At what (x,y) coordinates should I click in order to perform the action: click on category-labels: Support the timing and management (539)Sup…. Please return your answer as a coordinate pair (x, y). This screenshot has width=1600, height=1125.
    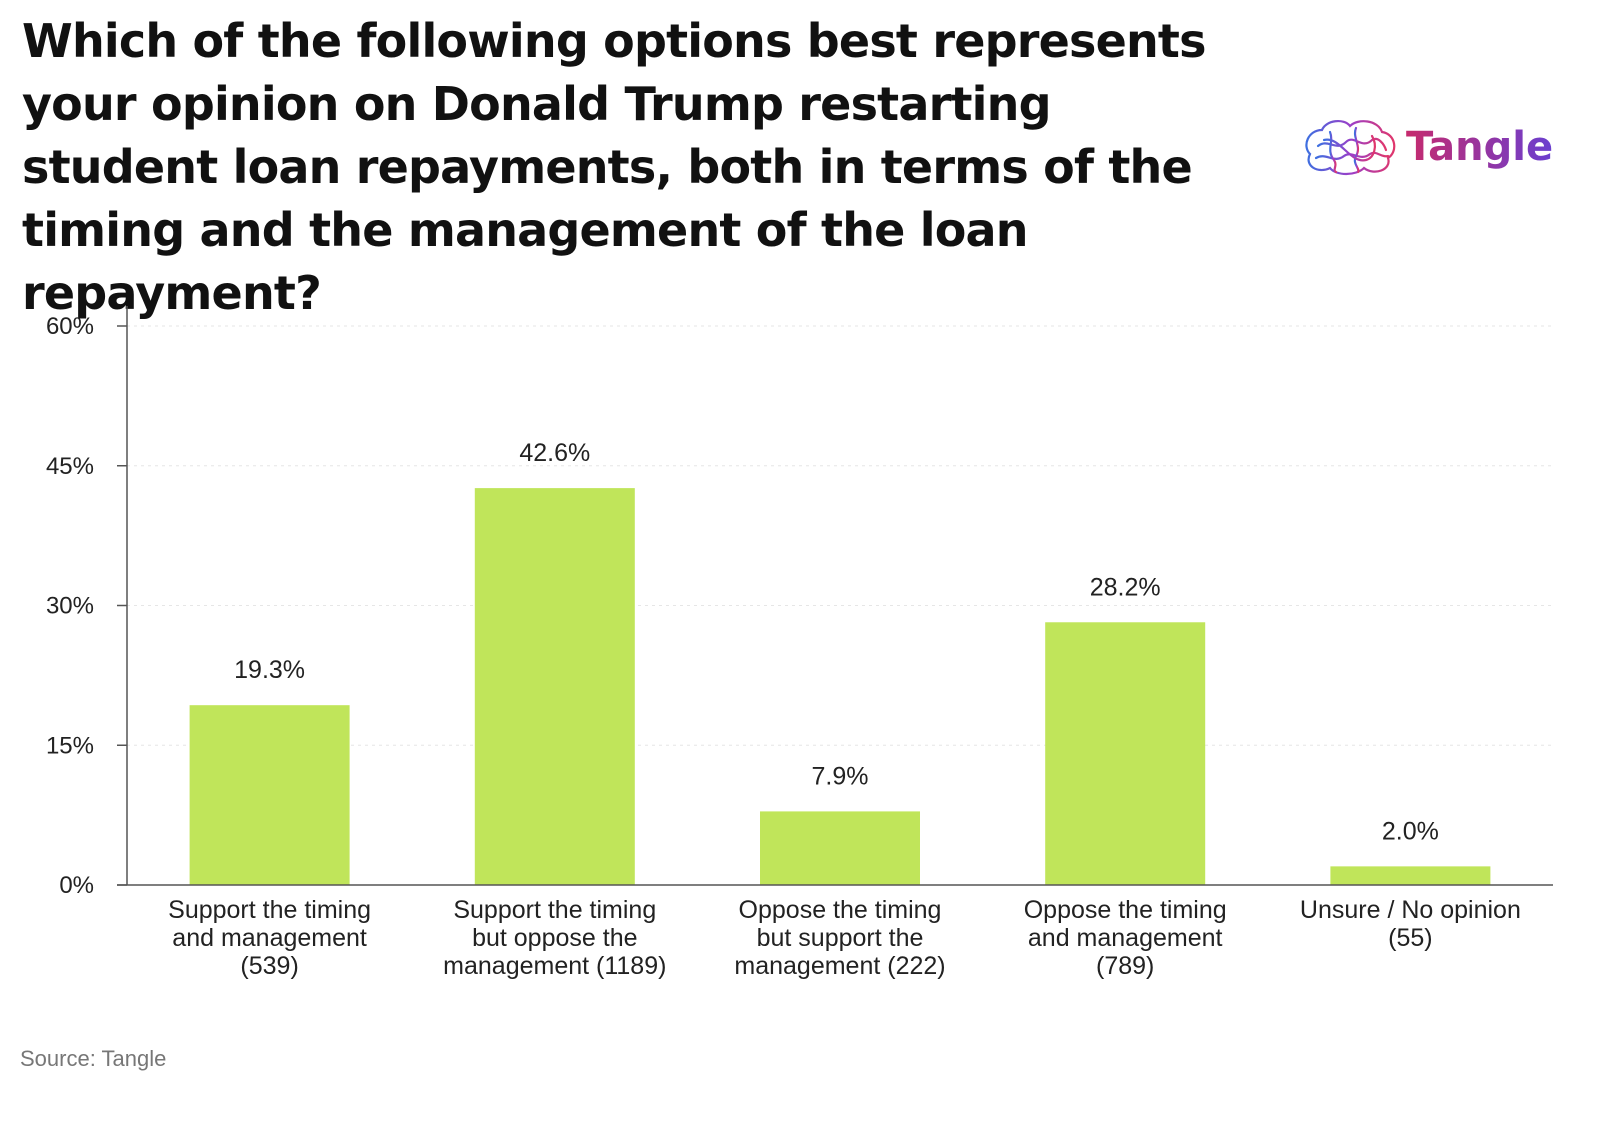
    Looking at the image, I should click on (844, 938).